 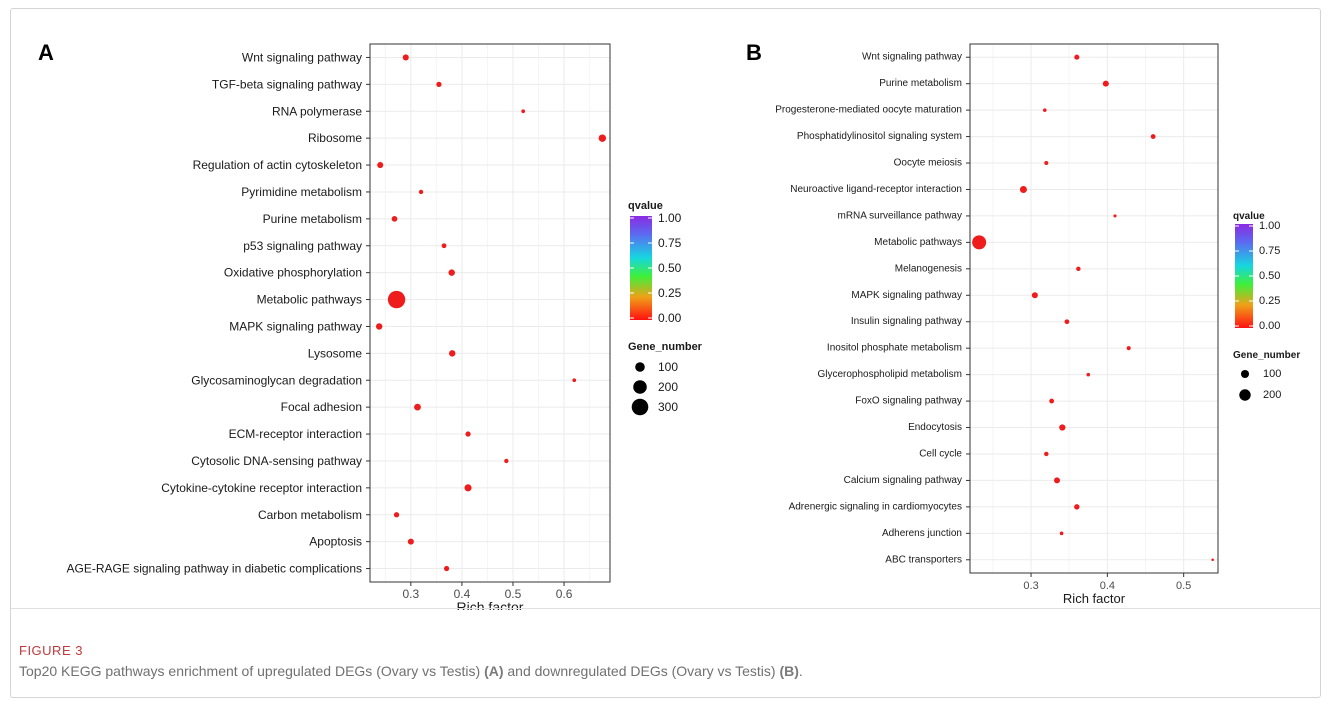 I want to click on panel-b-plot-area, so click(x=1094, y=308).